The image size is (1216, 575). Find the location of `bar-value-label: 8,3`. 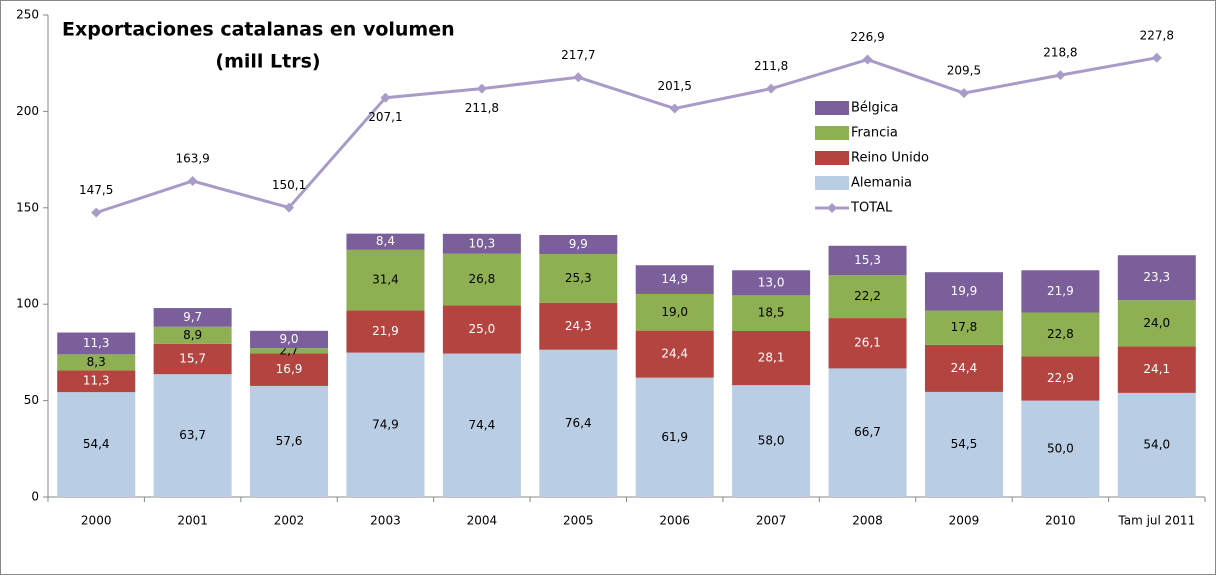

bar-value-label: 8,3 is located at coordinates (96, 362).